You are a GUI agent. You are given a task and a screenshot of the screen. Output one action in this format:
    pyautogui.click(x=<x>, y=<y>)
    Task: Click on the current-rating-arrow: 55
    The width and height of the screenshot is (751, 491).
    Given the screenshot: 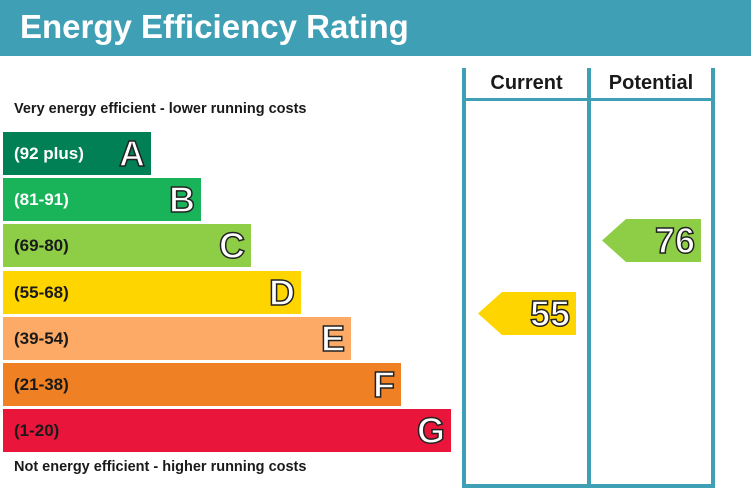 What is the action you would take?
    pyautogui.click(x=527, y=313)
    